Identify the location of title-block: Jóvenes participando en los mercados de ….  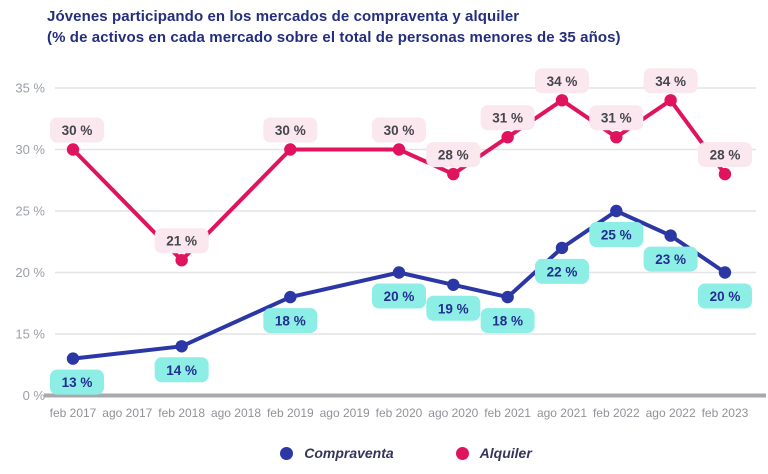
(387, 27).